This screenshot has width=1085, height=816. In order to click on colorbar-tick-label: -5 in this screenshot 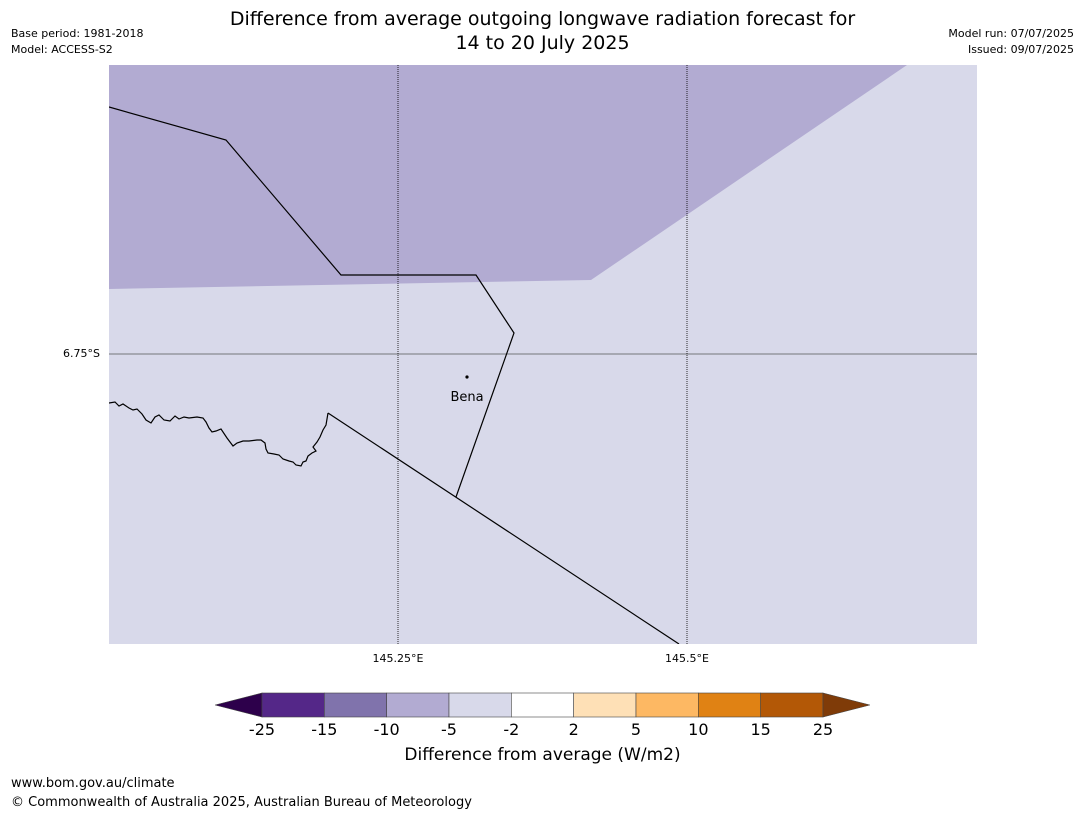, I will do `click(449, 729)`.